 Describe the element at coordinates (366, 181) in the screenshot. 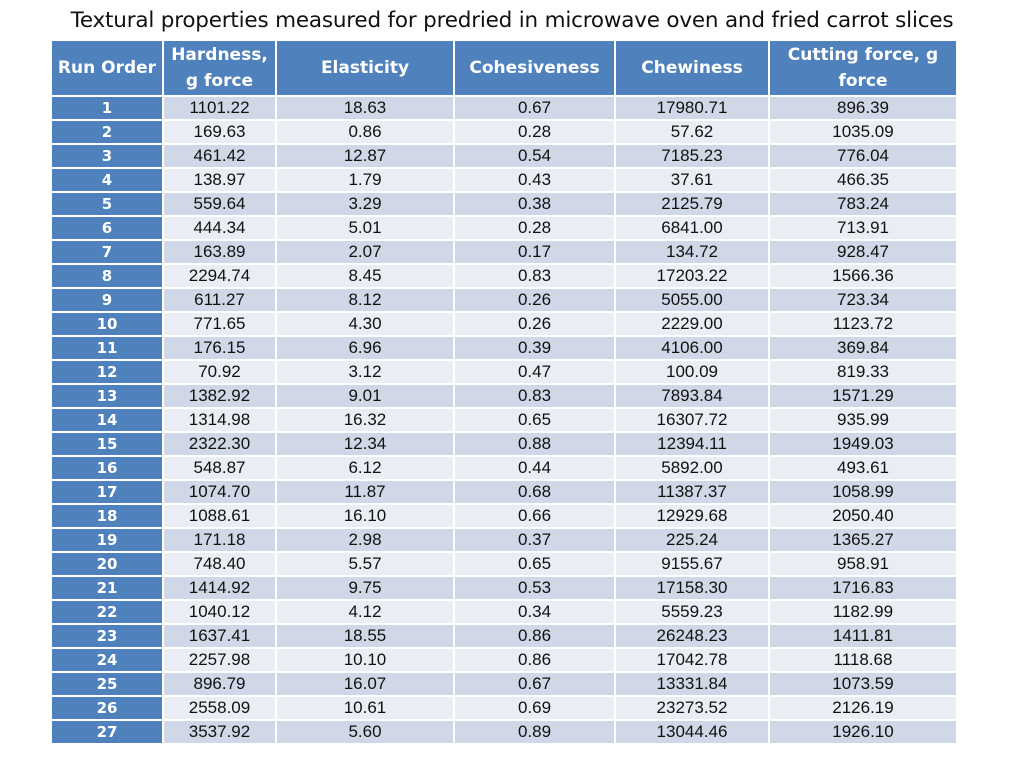

I see `cell-elasticity: 1.79` at that location.